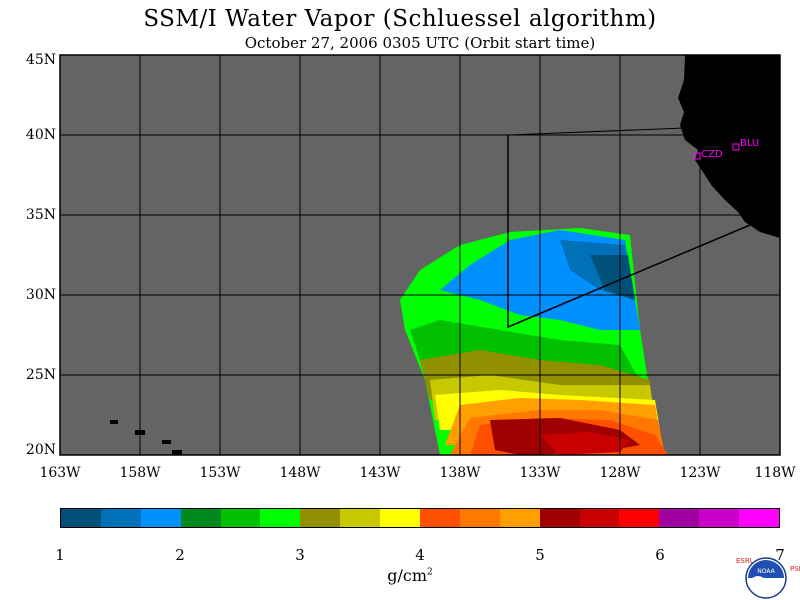  What do you see at coordinates (300, 555) in the screenshot?
I see `colorbar-label-3: 3` at bounding box center [300, 555].